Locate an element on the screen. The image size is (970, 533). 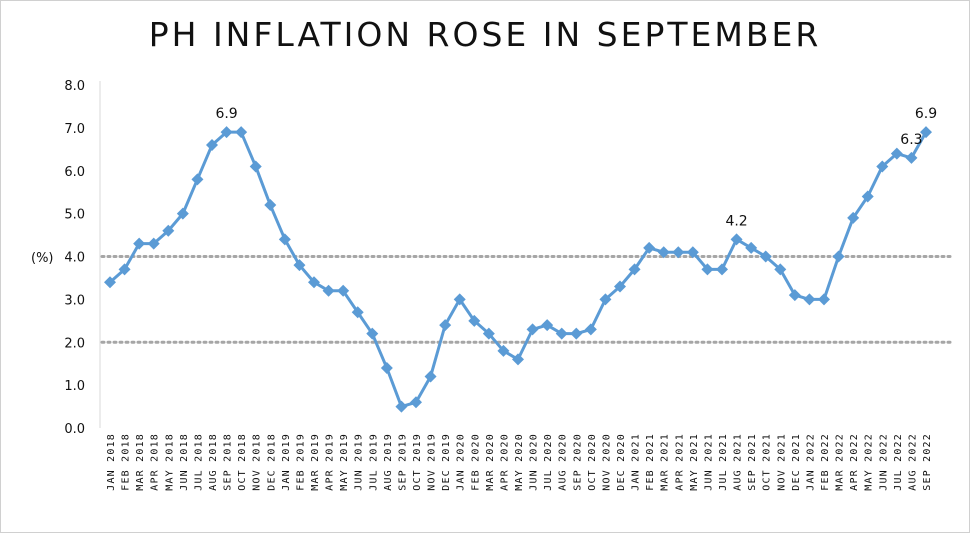
x-tick-label: SEP 2021 is located at coordinates (752, 462).